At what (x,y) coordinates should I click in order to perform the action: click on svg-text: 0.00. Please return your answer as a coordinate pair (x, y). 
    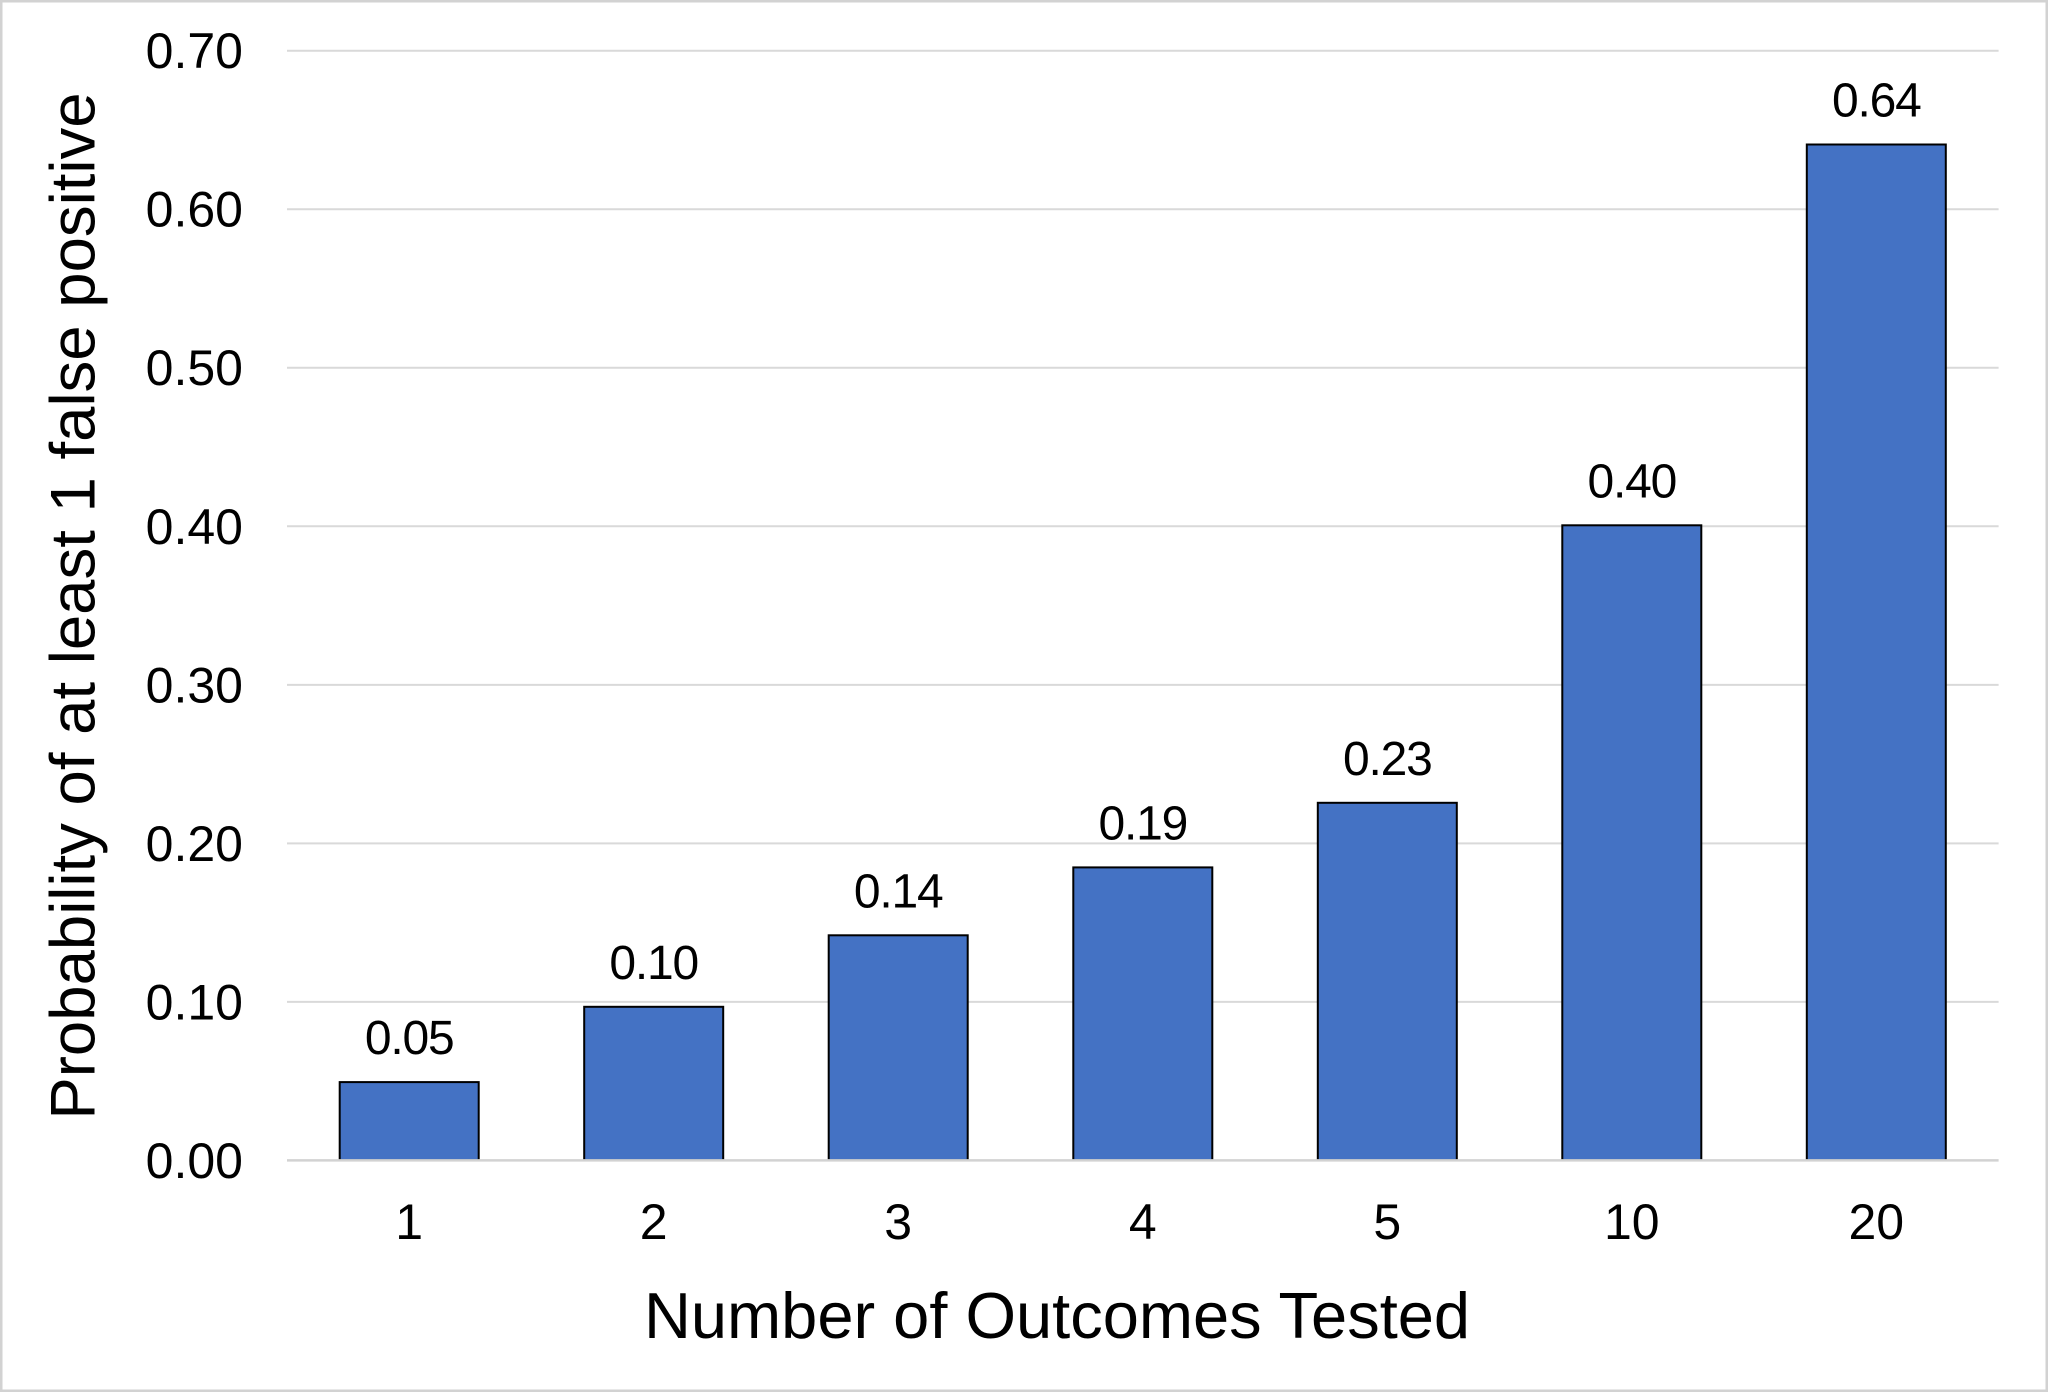
    Looking at the image, I should click on (194, 1161).